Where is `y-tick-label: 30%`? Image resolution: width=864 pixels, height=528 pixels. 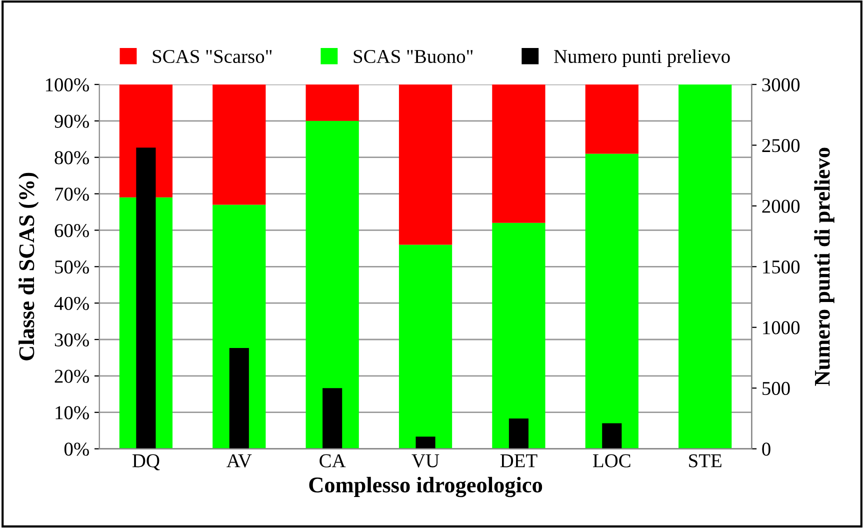
y-tick-label: 30% is located at coordinates (71, 340).